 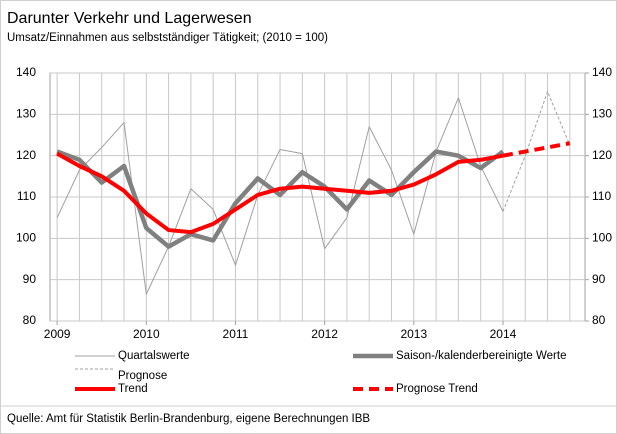 What do you see at coordinates (26, 72) in the screenshot?
I see `y-tick-label: 140` at bounding box center [26, 72].